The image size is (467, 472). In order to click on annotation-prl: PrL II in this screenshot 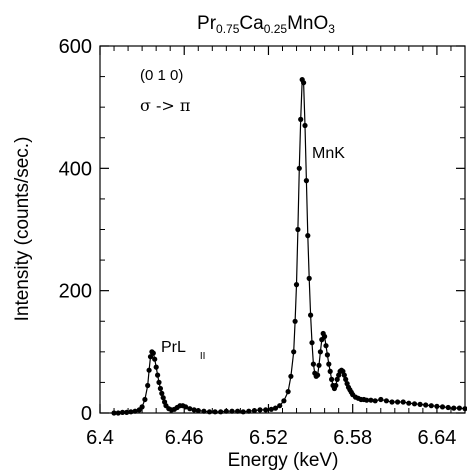, I will do `click(183, 350)`.